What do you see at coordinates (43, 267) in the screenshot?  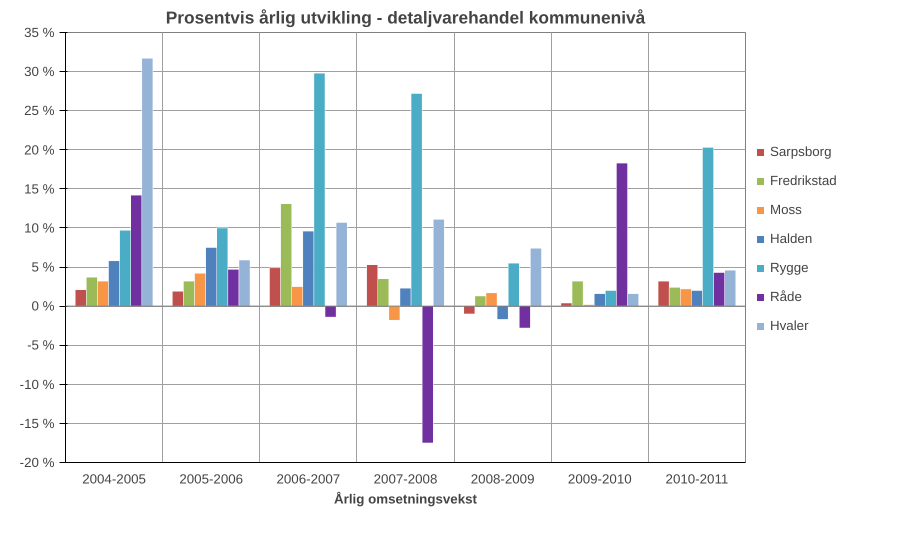 I see `y-tick-label: 5 %` at bounding box center [43, 267].